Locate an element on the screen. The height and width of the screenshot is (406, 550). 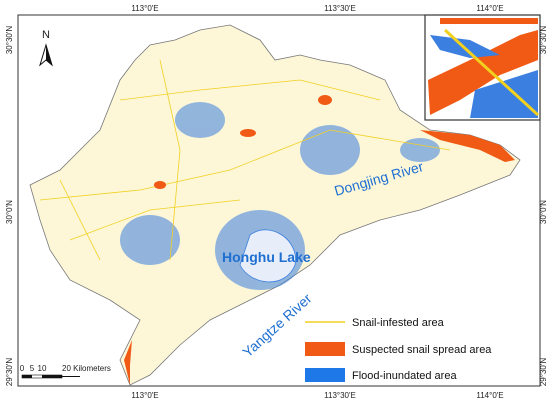
scale-label: 0 is located at coordinates (22, 368).